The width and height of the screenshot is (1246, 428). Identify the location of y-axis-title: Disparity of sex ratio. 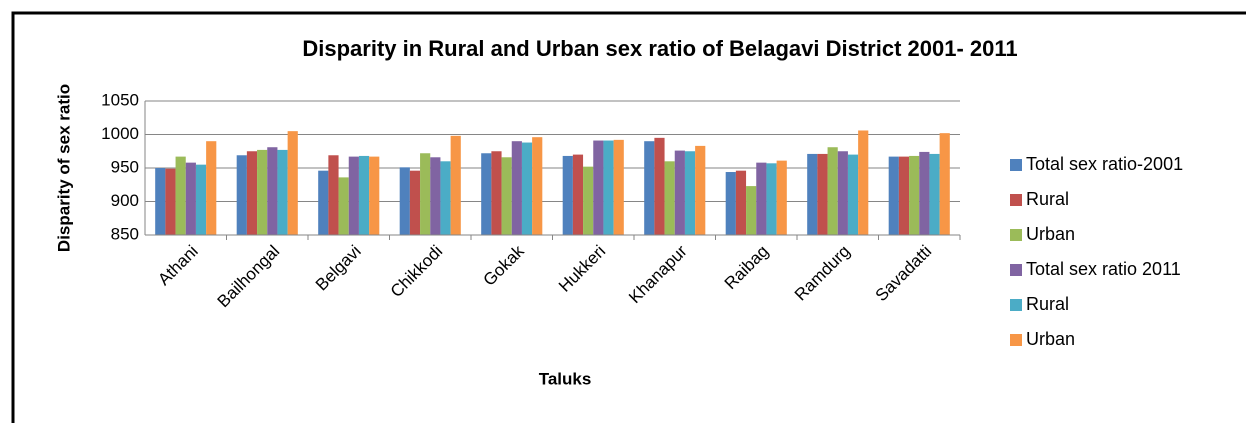
(63, 168).